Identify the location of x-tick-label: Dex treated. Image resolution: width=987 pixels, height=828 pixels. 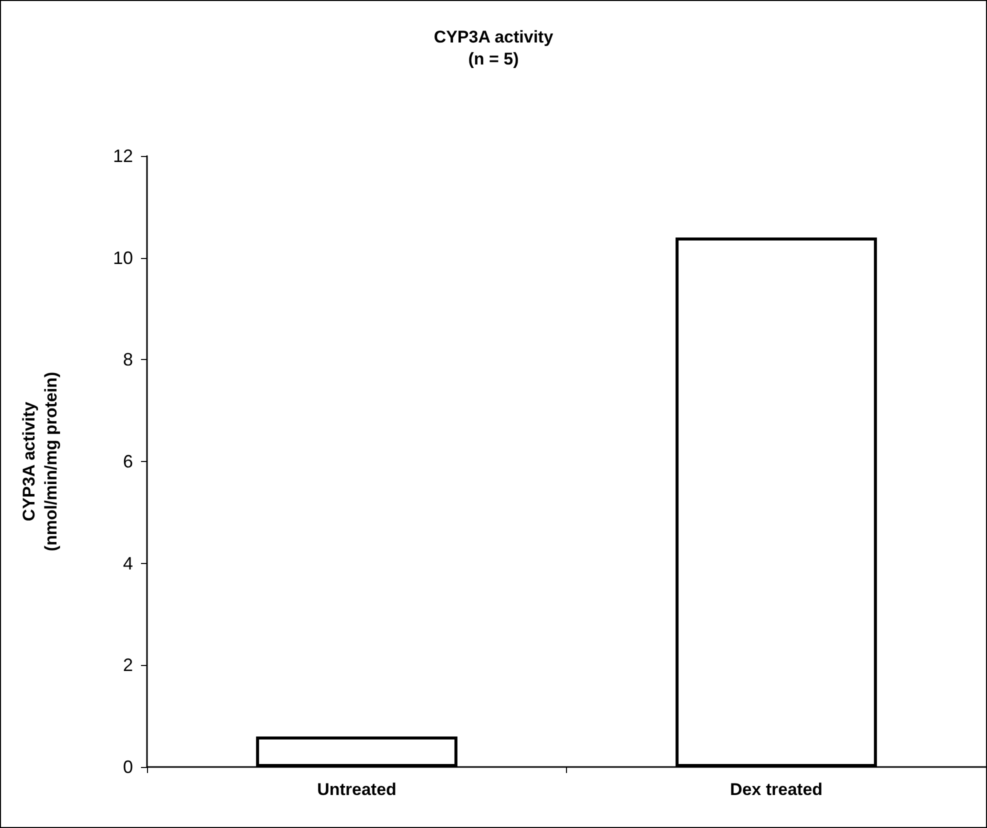
(776, 789).